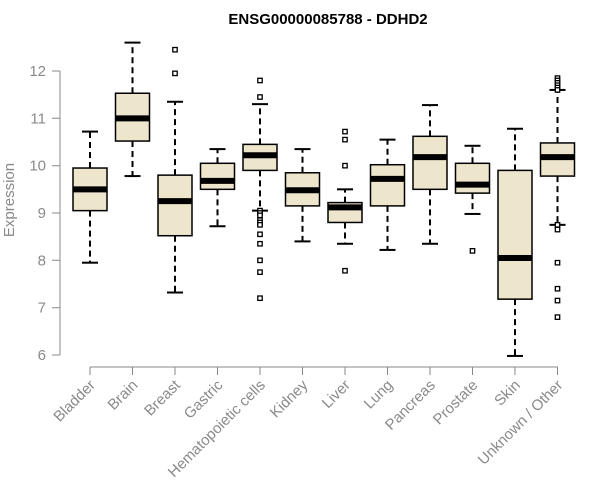 Image resolution: width=600 pixels, height=500 pixels. Describe the element at coordinates (74, 401) in the screenshot. I see `x-tick-label: Bladder` at that location.